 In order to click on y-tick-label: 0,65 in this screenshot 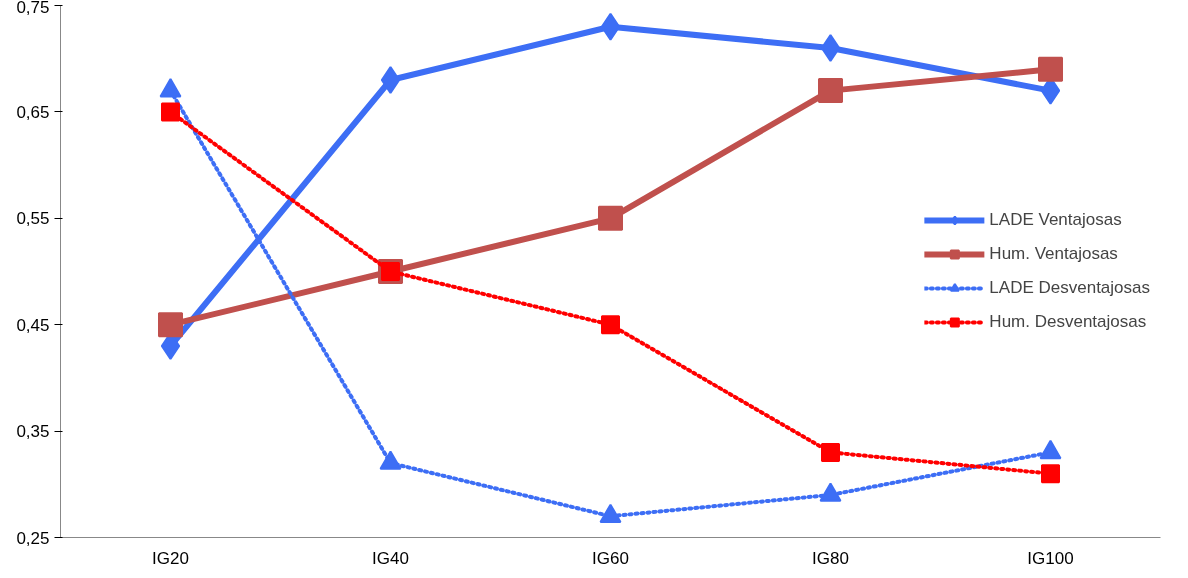, I will do `click(33, 112)`.